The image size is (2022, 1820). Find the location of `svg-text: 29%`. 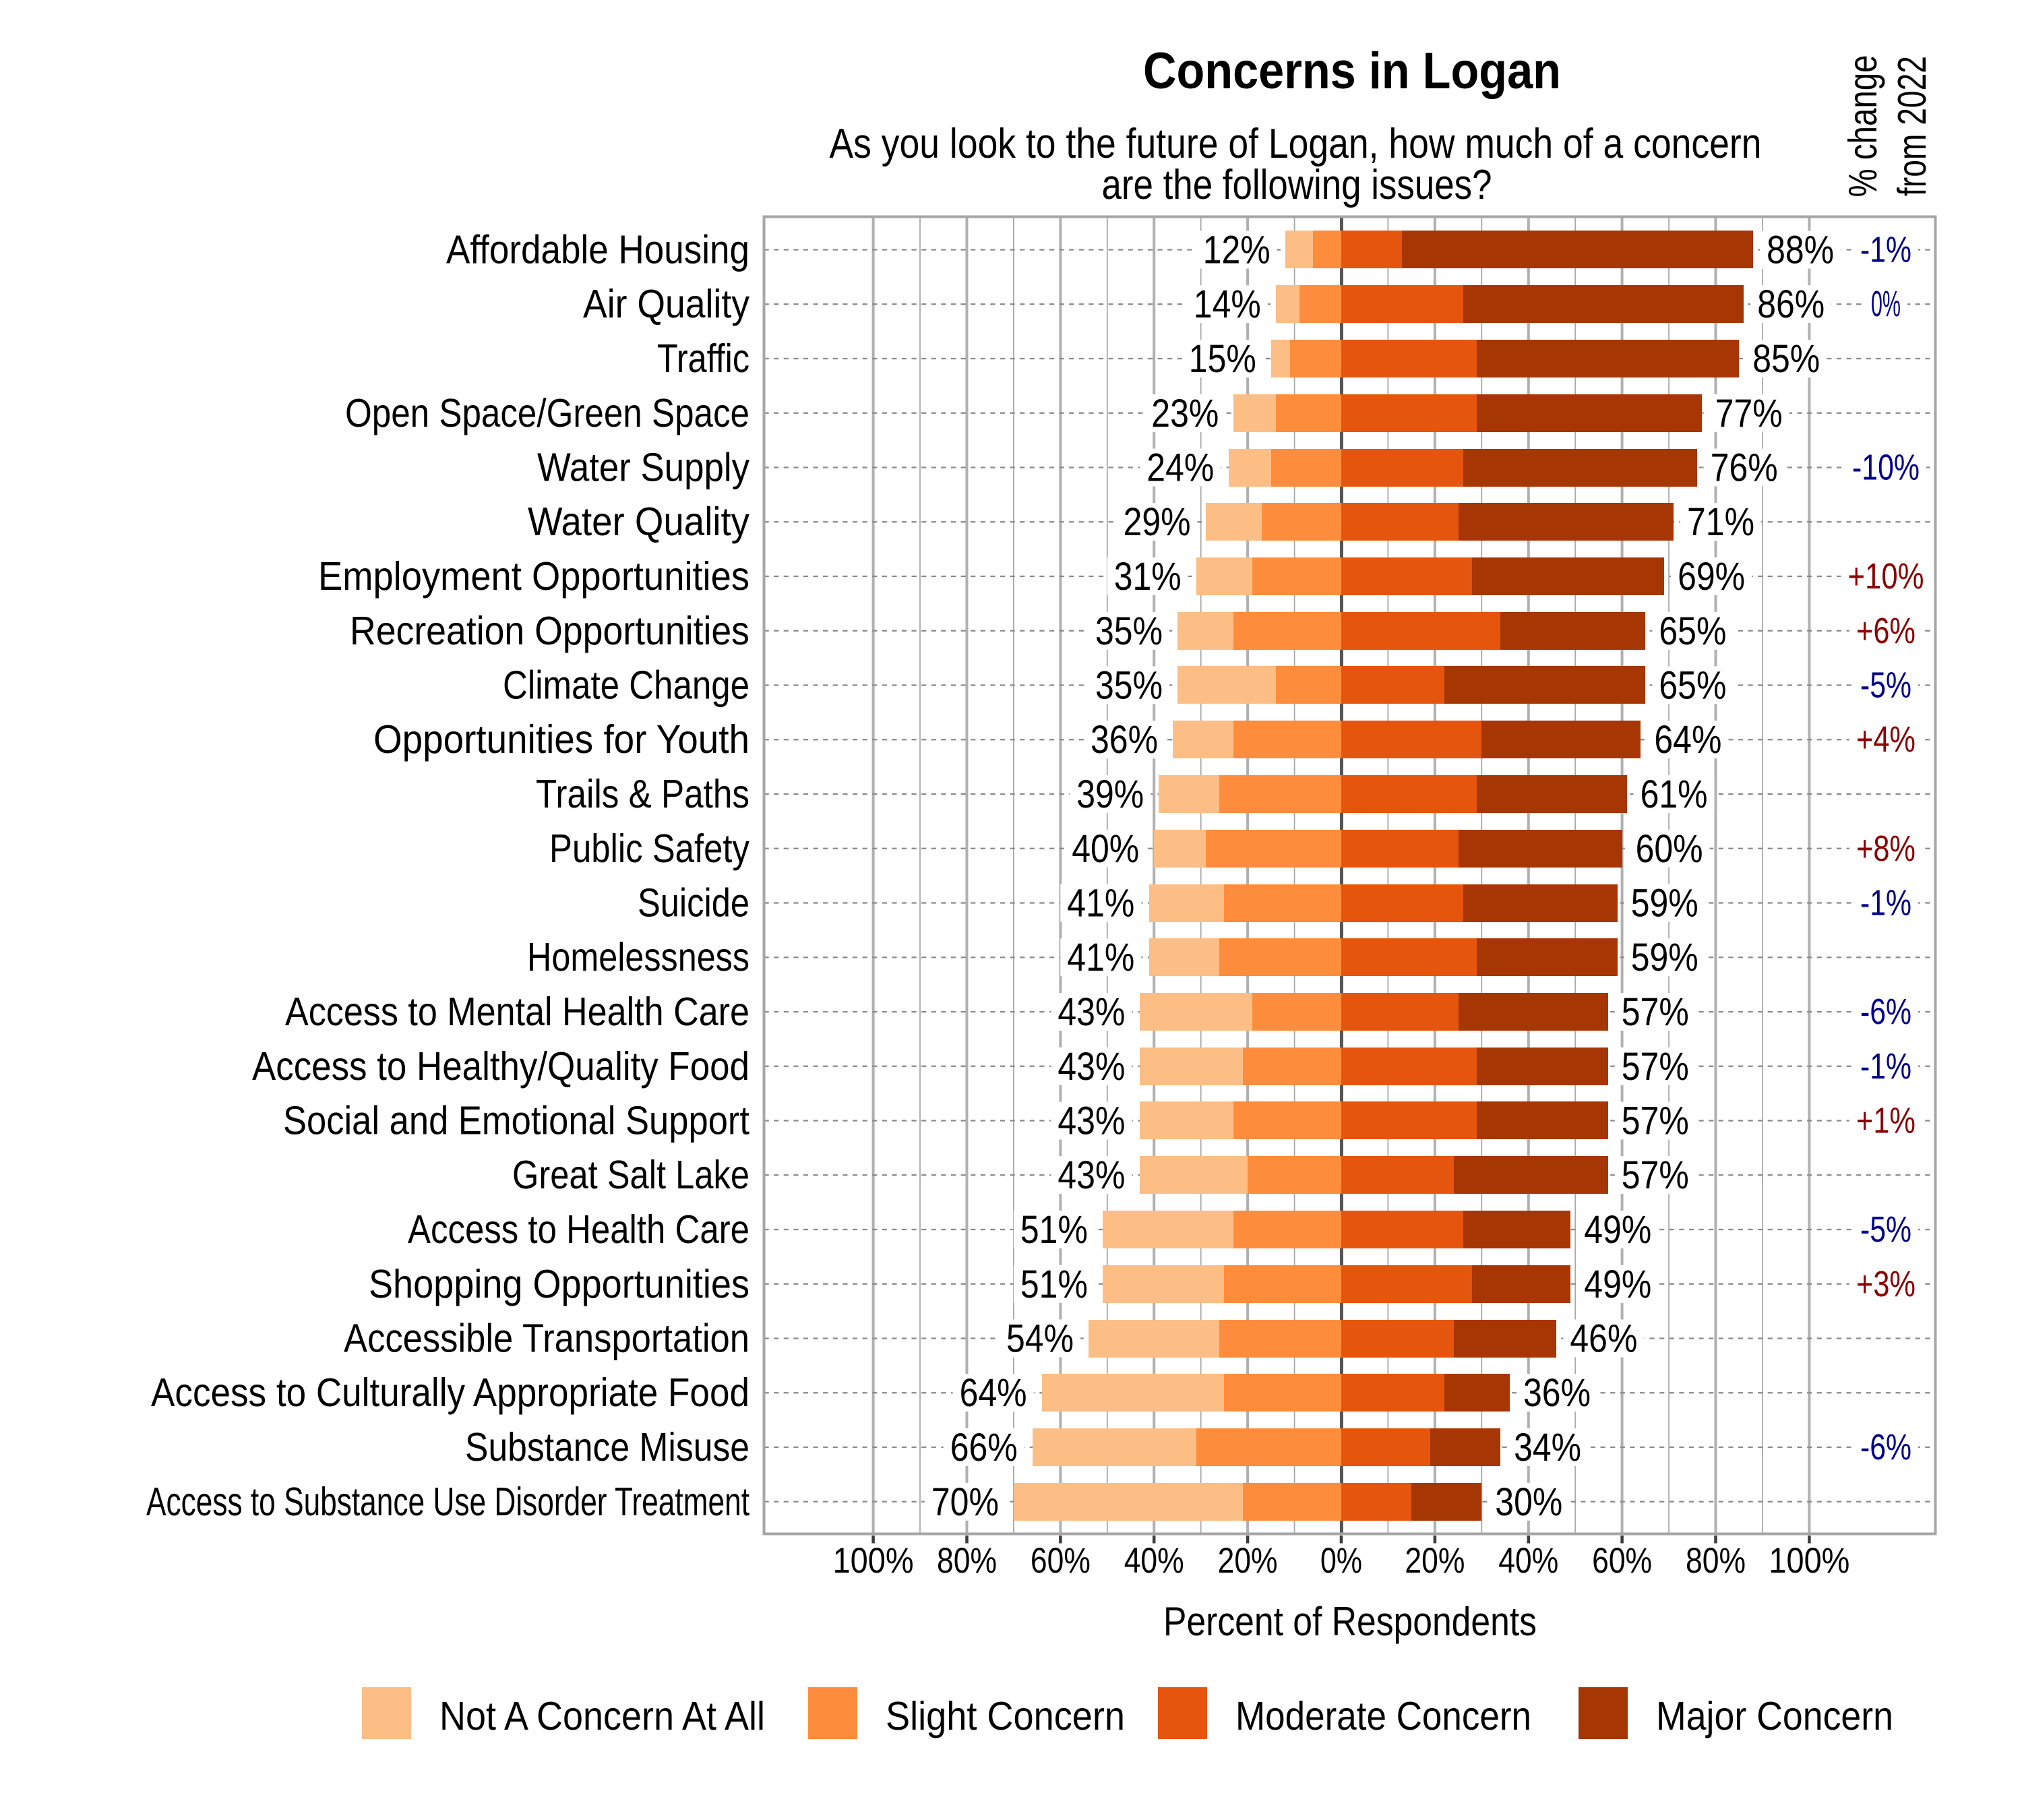

svg-text: 29% is located at coordinates (1157, 522).